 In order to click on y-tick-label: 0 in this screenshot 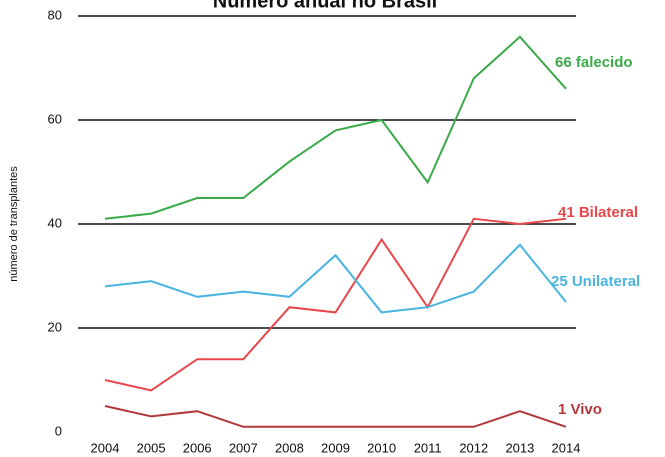, I will do `click(58, 430)`.